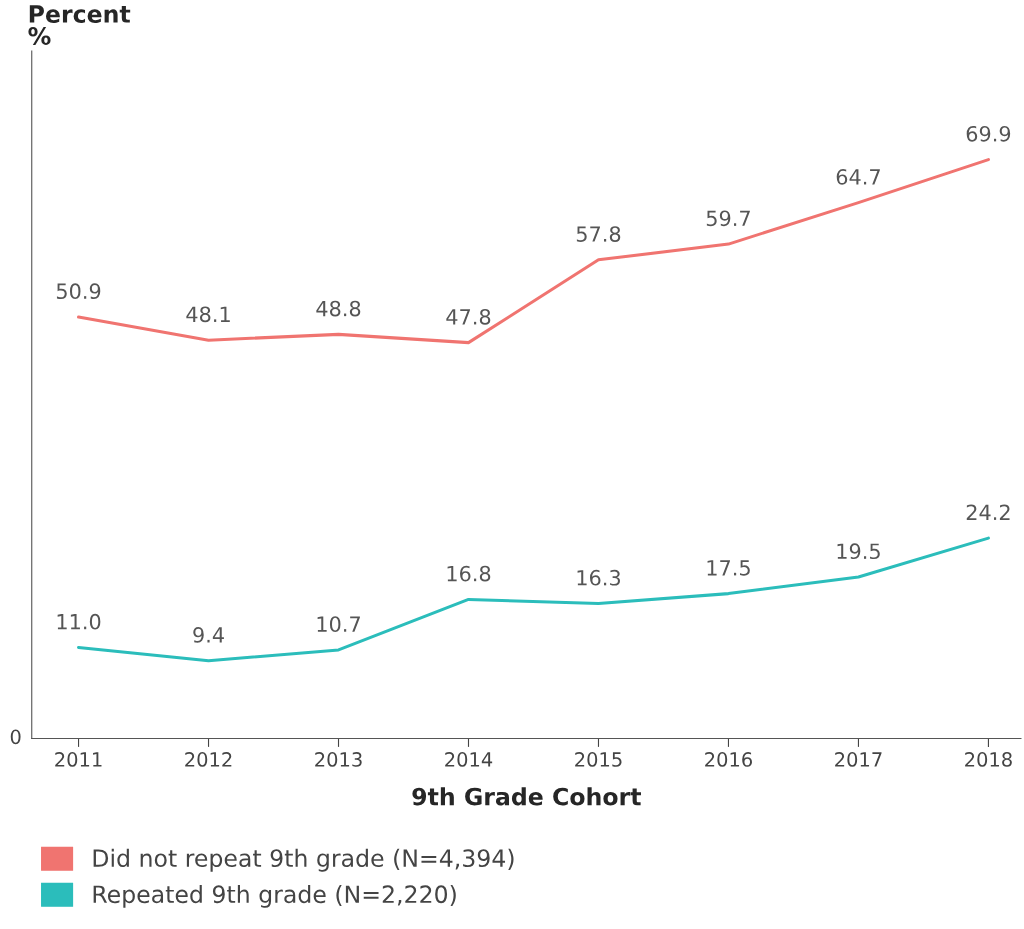 The width and height of the screenshot is (1024, 929). I want to click on text: 0, so click(15, 737).